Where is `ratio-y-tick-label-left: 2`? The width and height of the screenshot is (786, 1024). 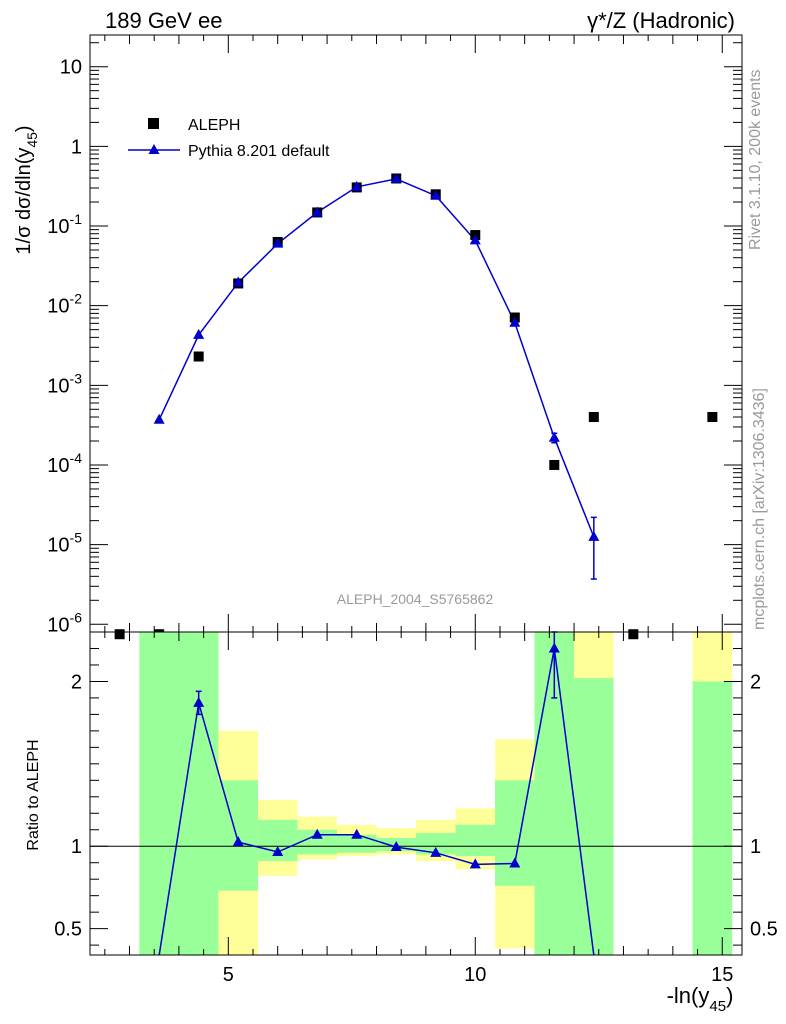
ratio-y-tick-label-left: 2 is located at coordinates (76, 682).